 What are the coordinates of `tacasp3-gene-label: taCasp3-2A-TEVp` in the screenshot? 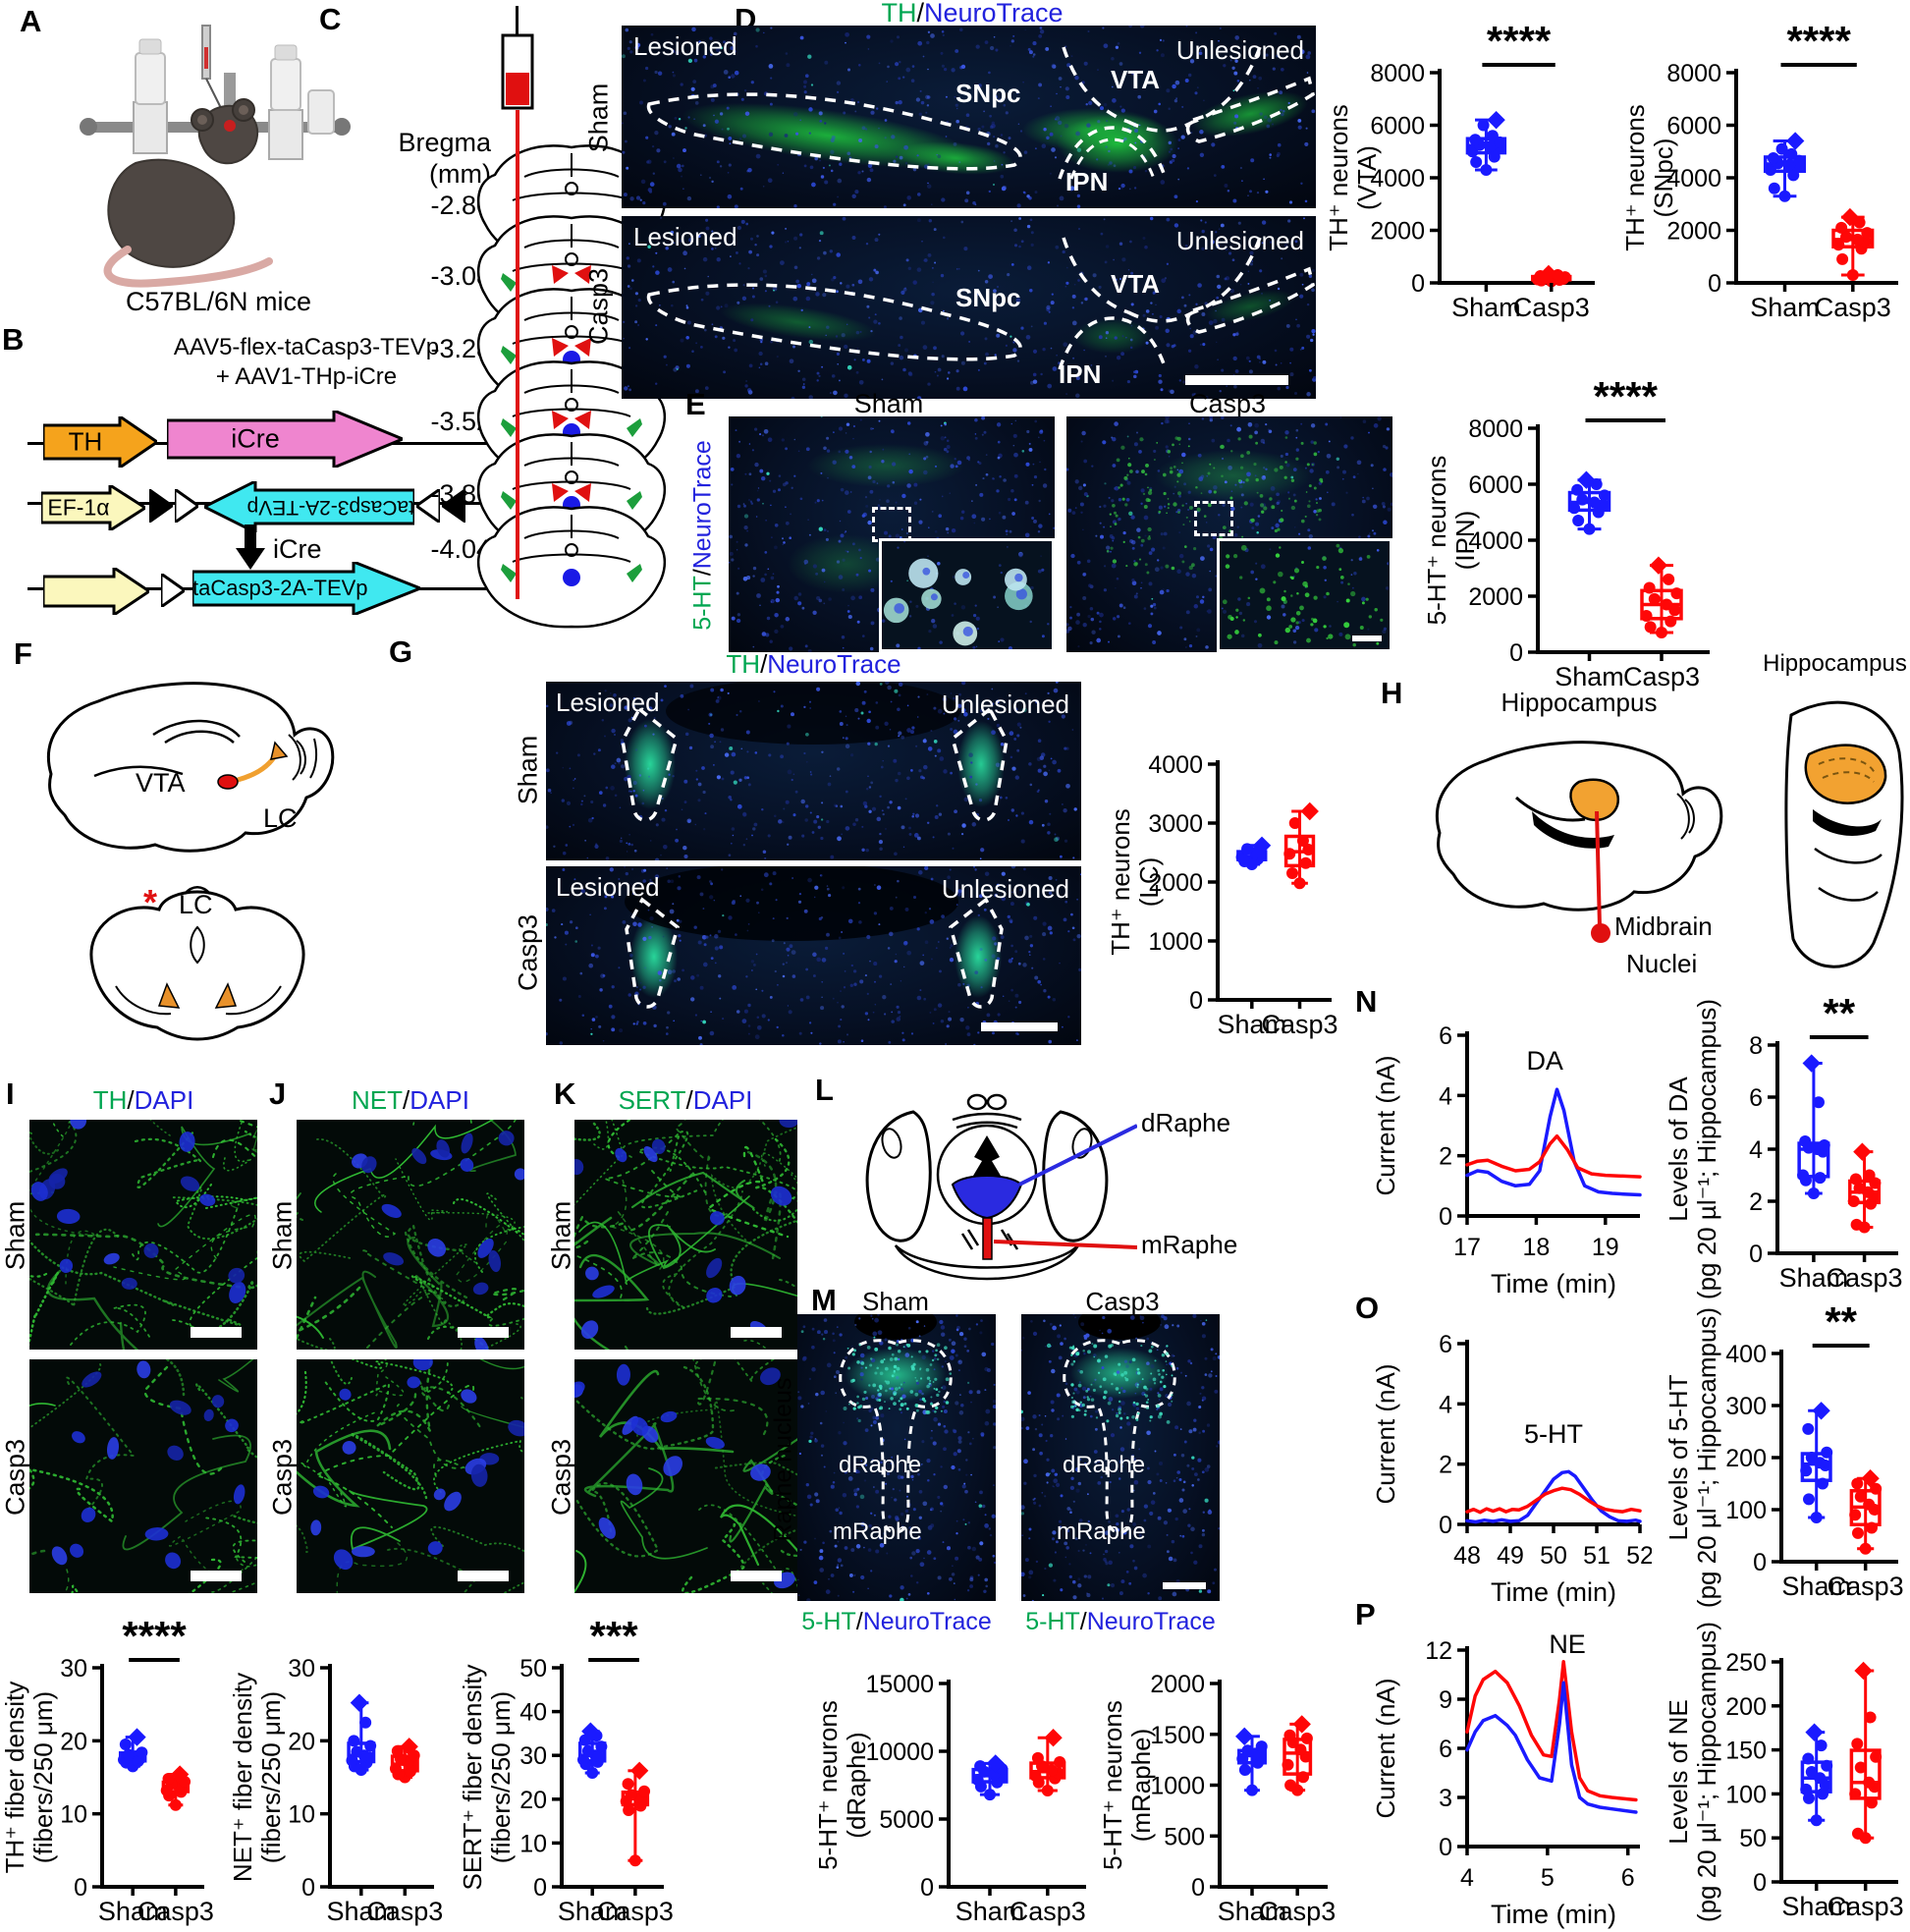 It's located at (280, 588).